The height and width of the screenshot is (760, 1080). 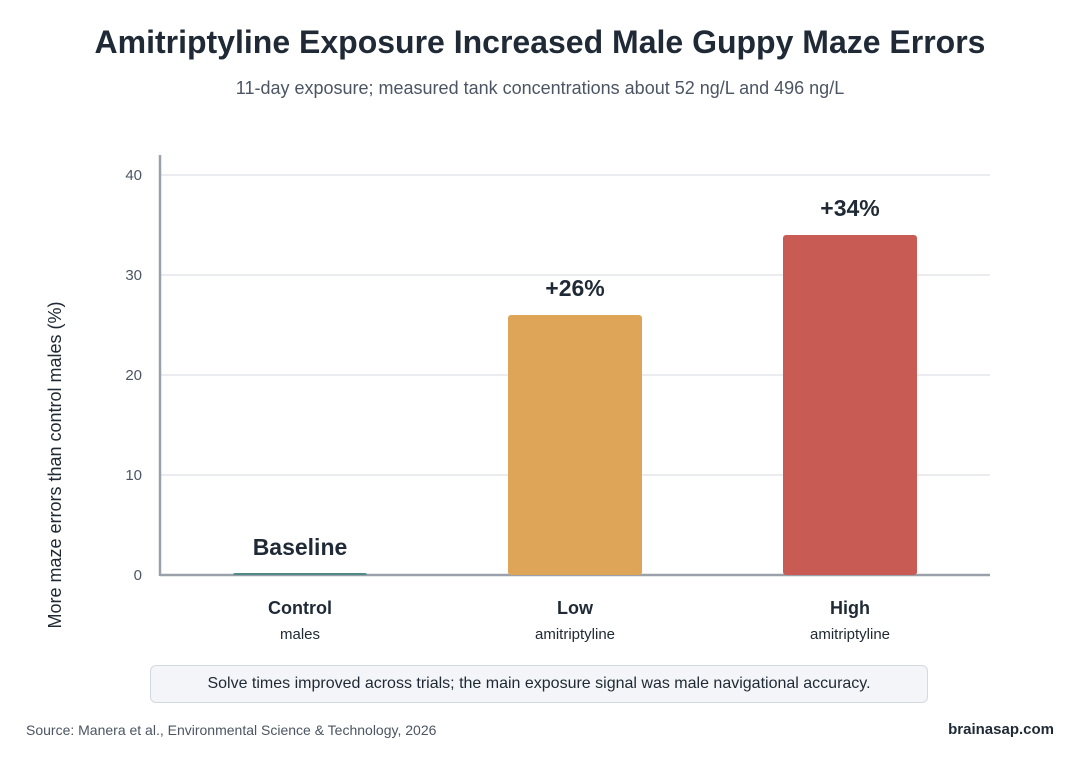 I want to click on x-tick-label: Low, so click(x=575, y=608).